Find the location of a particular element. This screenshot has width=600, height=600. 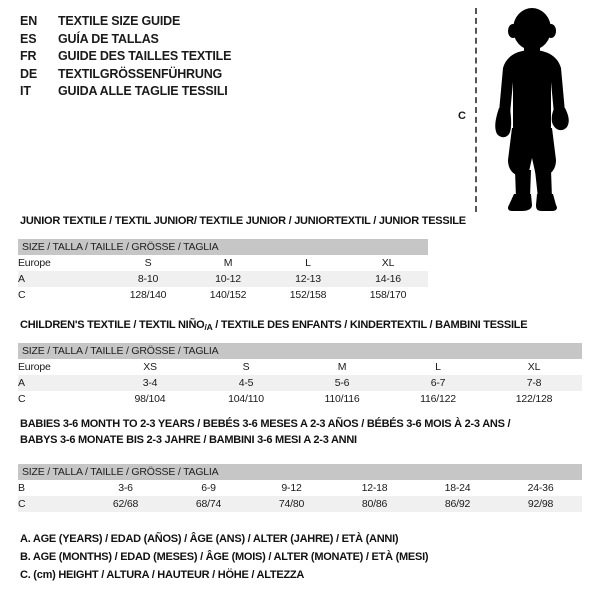

language-row-es: ES GUÍA DE TALLAS is located at coordinates (220, 40).